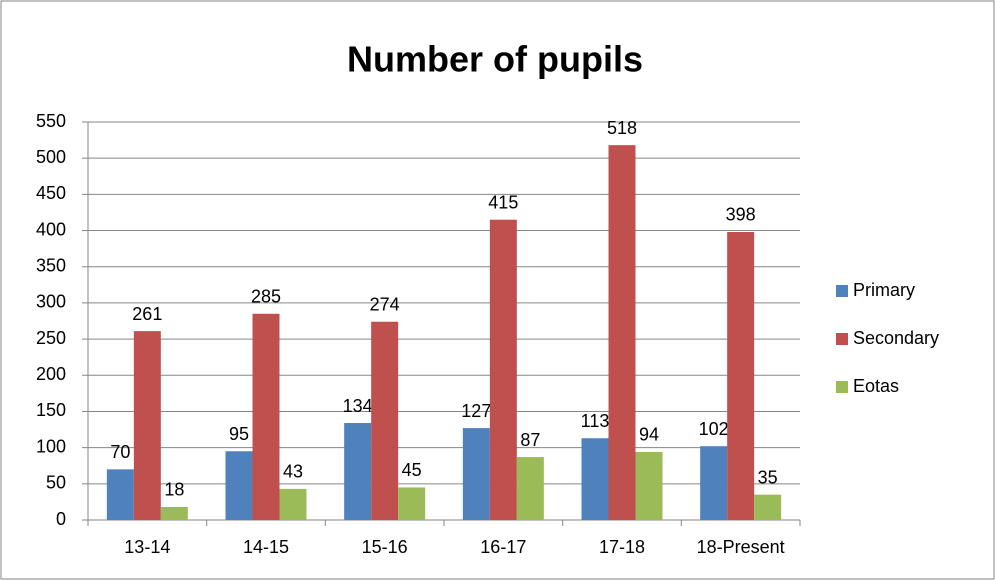 The width and height of the screenshot is (995, 580). Describe the element at coordinates (174, 490) in the screenshot. I see `data-label: 18` at that location.